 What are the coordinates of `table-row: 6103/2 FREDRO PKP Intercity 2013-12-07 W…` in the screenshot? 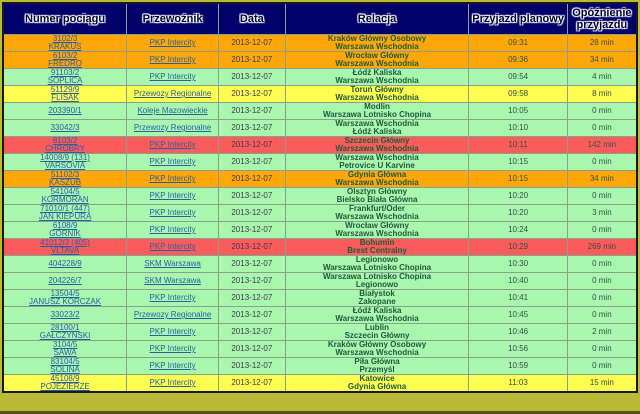 It's located at (320, 60).